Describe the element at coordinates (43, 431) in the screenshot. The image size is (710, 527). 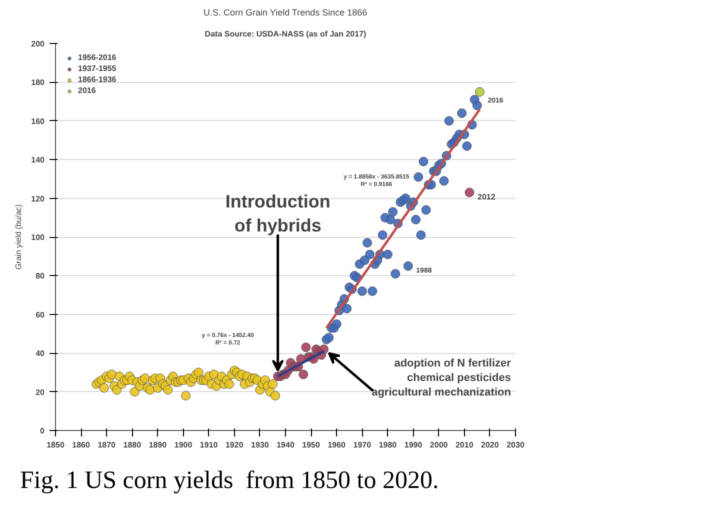
I see `y-tick-label: 0` at that location.